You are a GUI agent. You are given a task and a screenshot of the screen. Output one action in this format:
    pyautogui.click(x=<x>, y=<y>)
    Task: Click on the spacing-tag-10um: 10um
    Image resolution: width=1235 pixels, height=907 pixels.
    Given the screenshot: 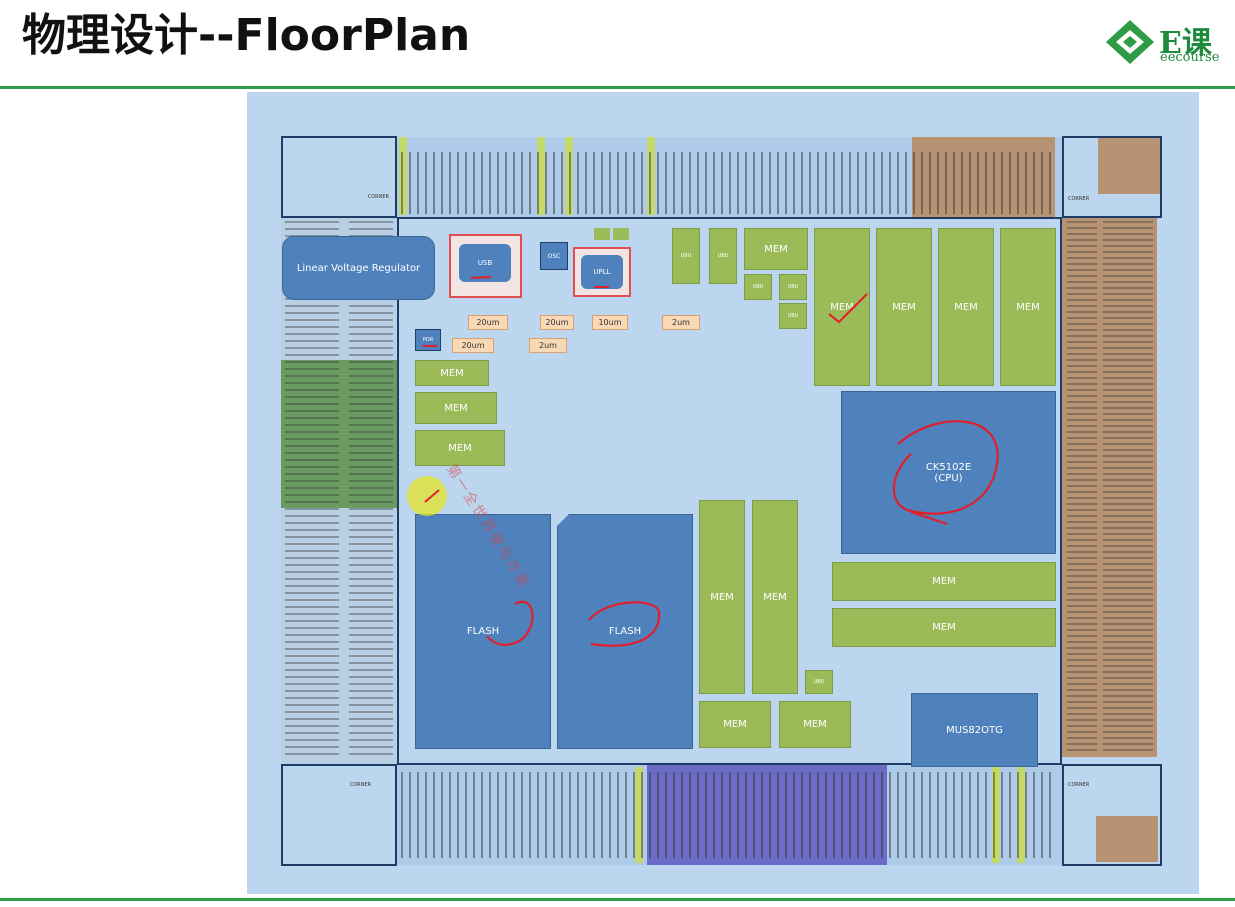 What is the action you would take?
    pyautogui.click(x=610, y=322)
    